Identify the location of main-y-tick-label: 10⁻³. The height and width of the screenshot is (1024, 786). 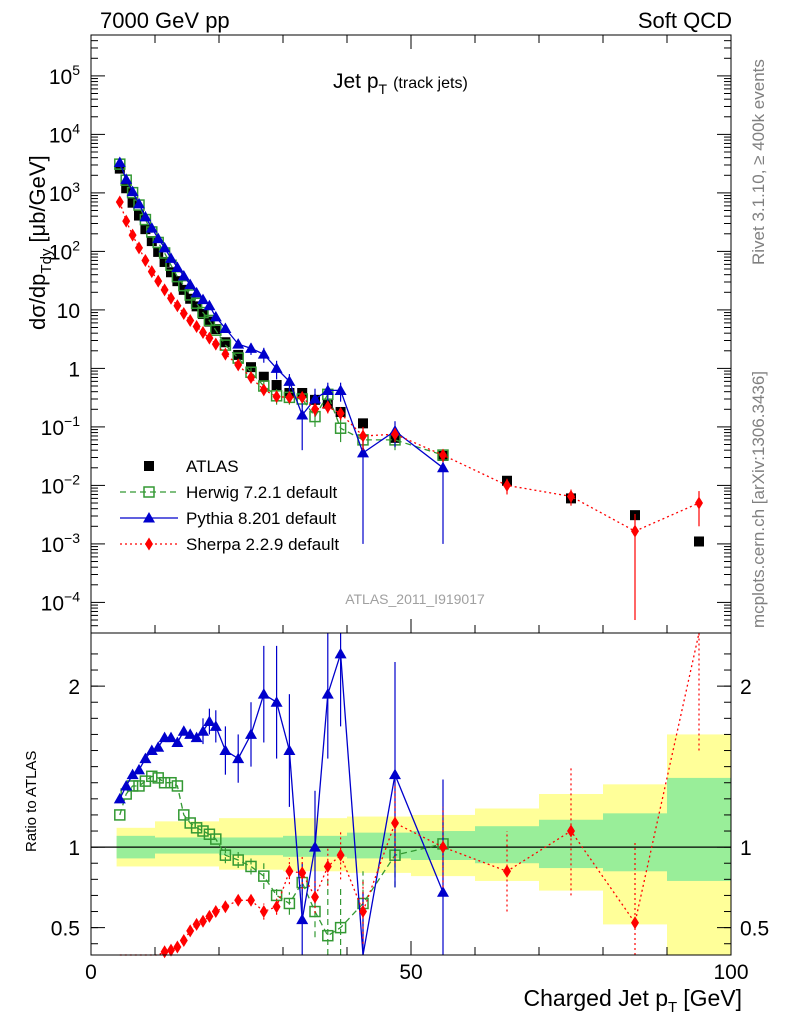
(61, 543).